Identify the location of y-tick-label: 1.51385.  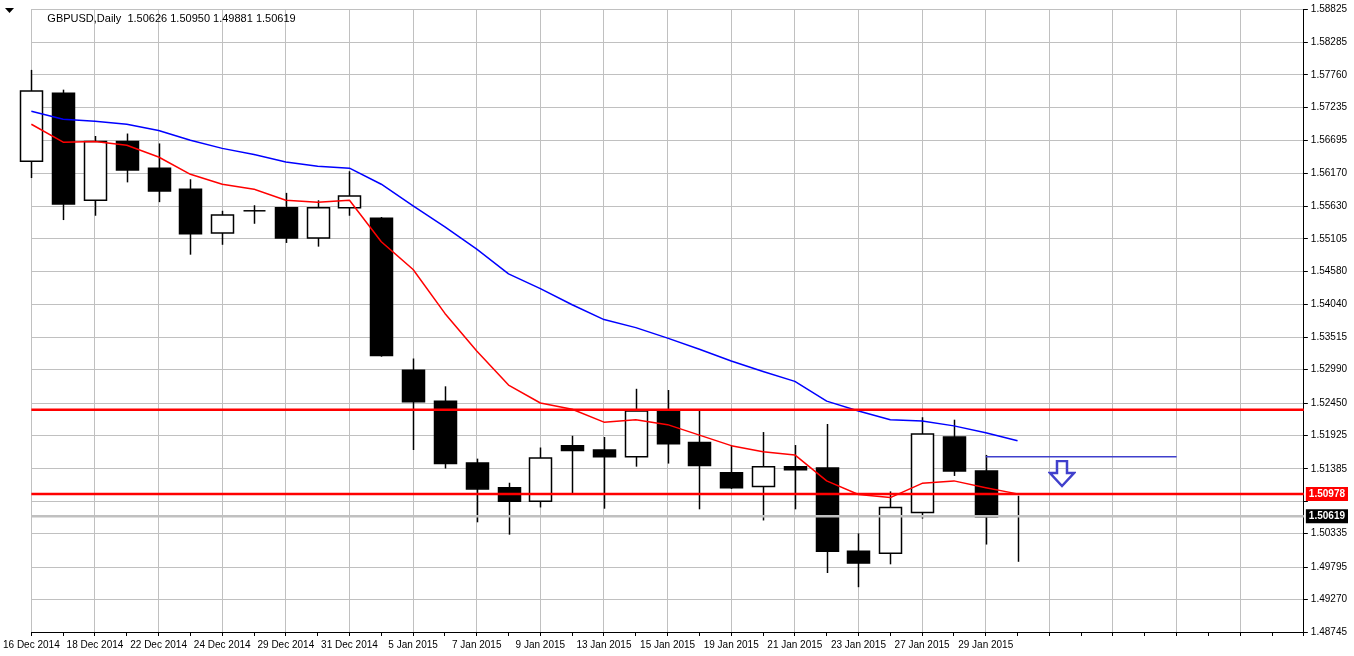
(1329, 468).